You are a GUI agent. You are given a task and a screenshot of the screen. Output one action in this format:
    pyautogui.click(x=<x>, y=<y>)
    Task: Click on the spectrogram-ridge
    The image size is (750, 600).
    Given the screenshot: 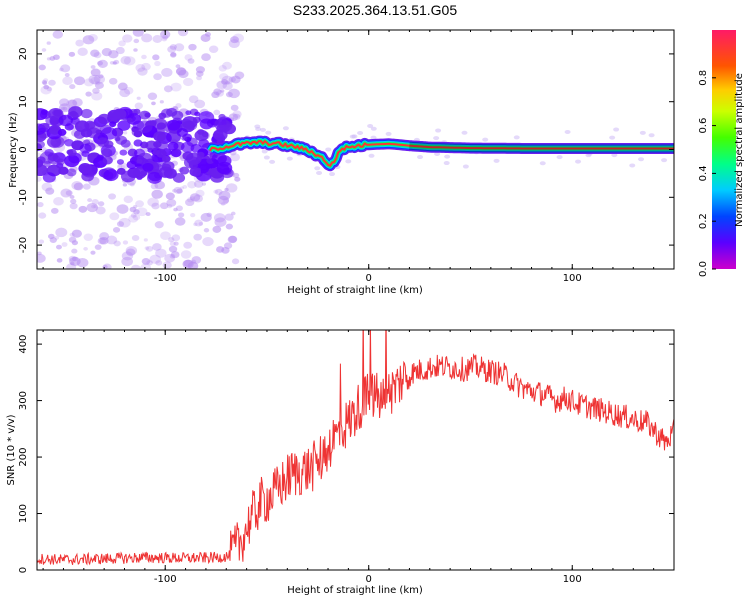 What is the action you would take?
    pyautogui.click(x=439, y=153)
    